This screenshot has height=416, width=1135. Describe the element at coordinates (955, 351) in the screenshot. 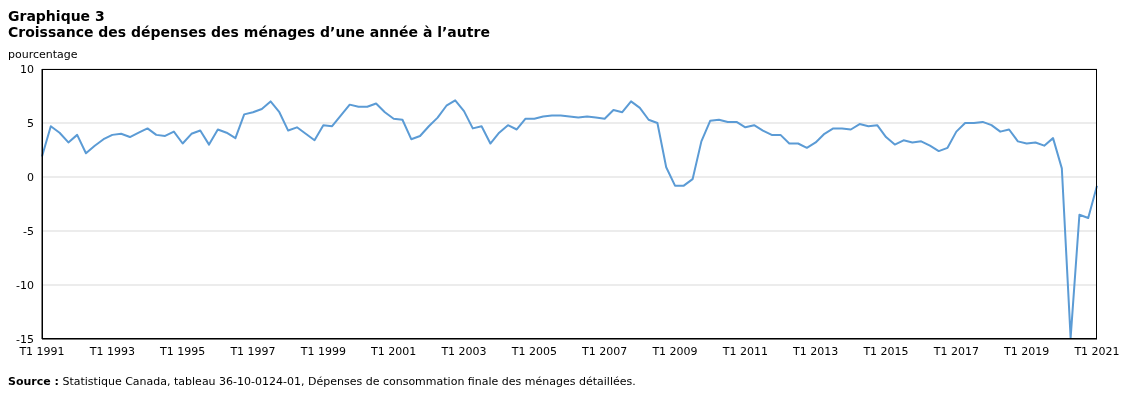

I see `x-tick-label: T1 2017` at that location.